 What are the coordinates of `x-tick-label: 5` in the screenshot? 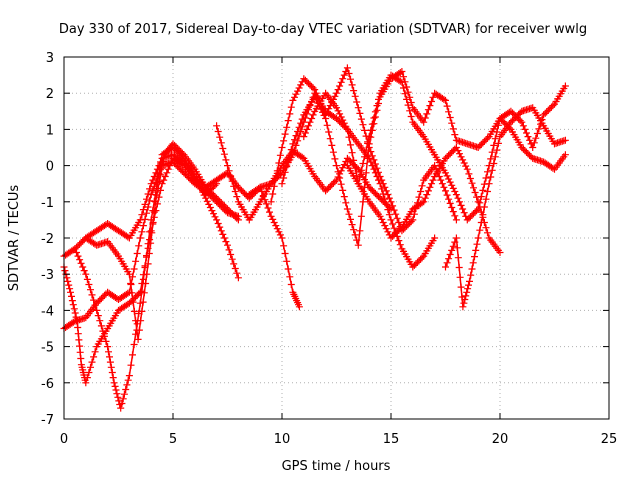 It's located at (173, 439).